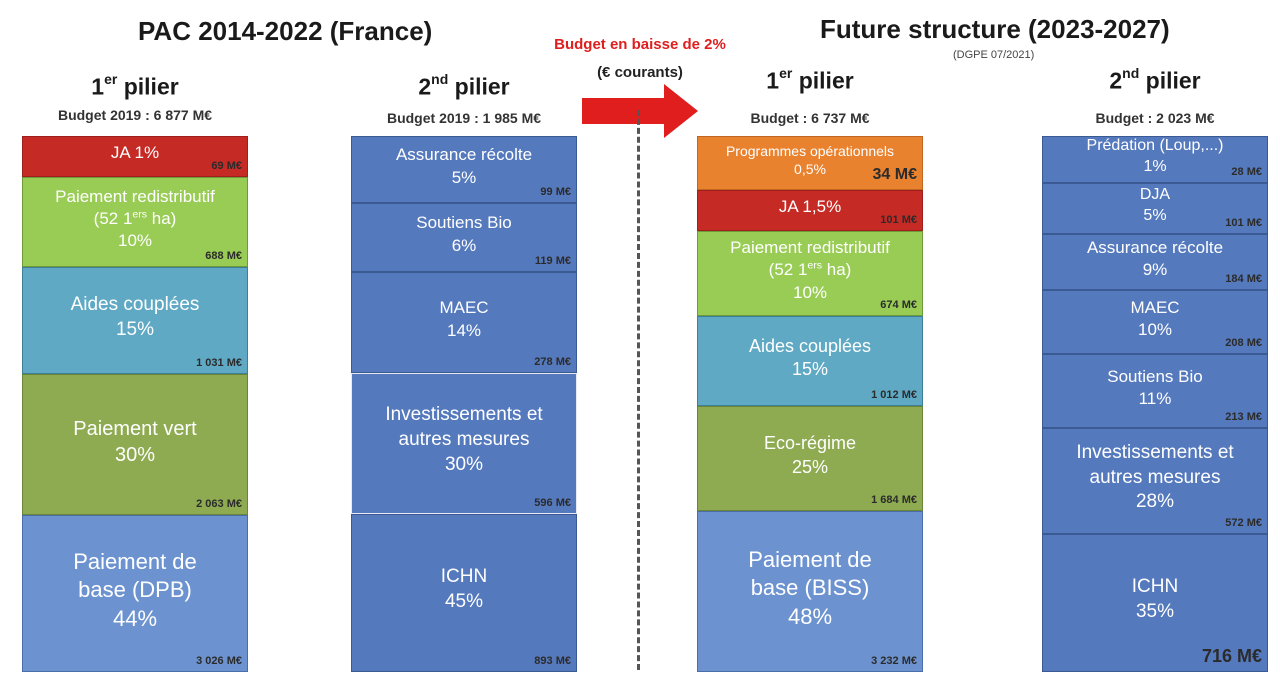 This screenshot has height=679, width=1280. I want to click on left-title: PAC 2014-2022 (France), so click(285, 31).